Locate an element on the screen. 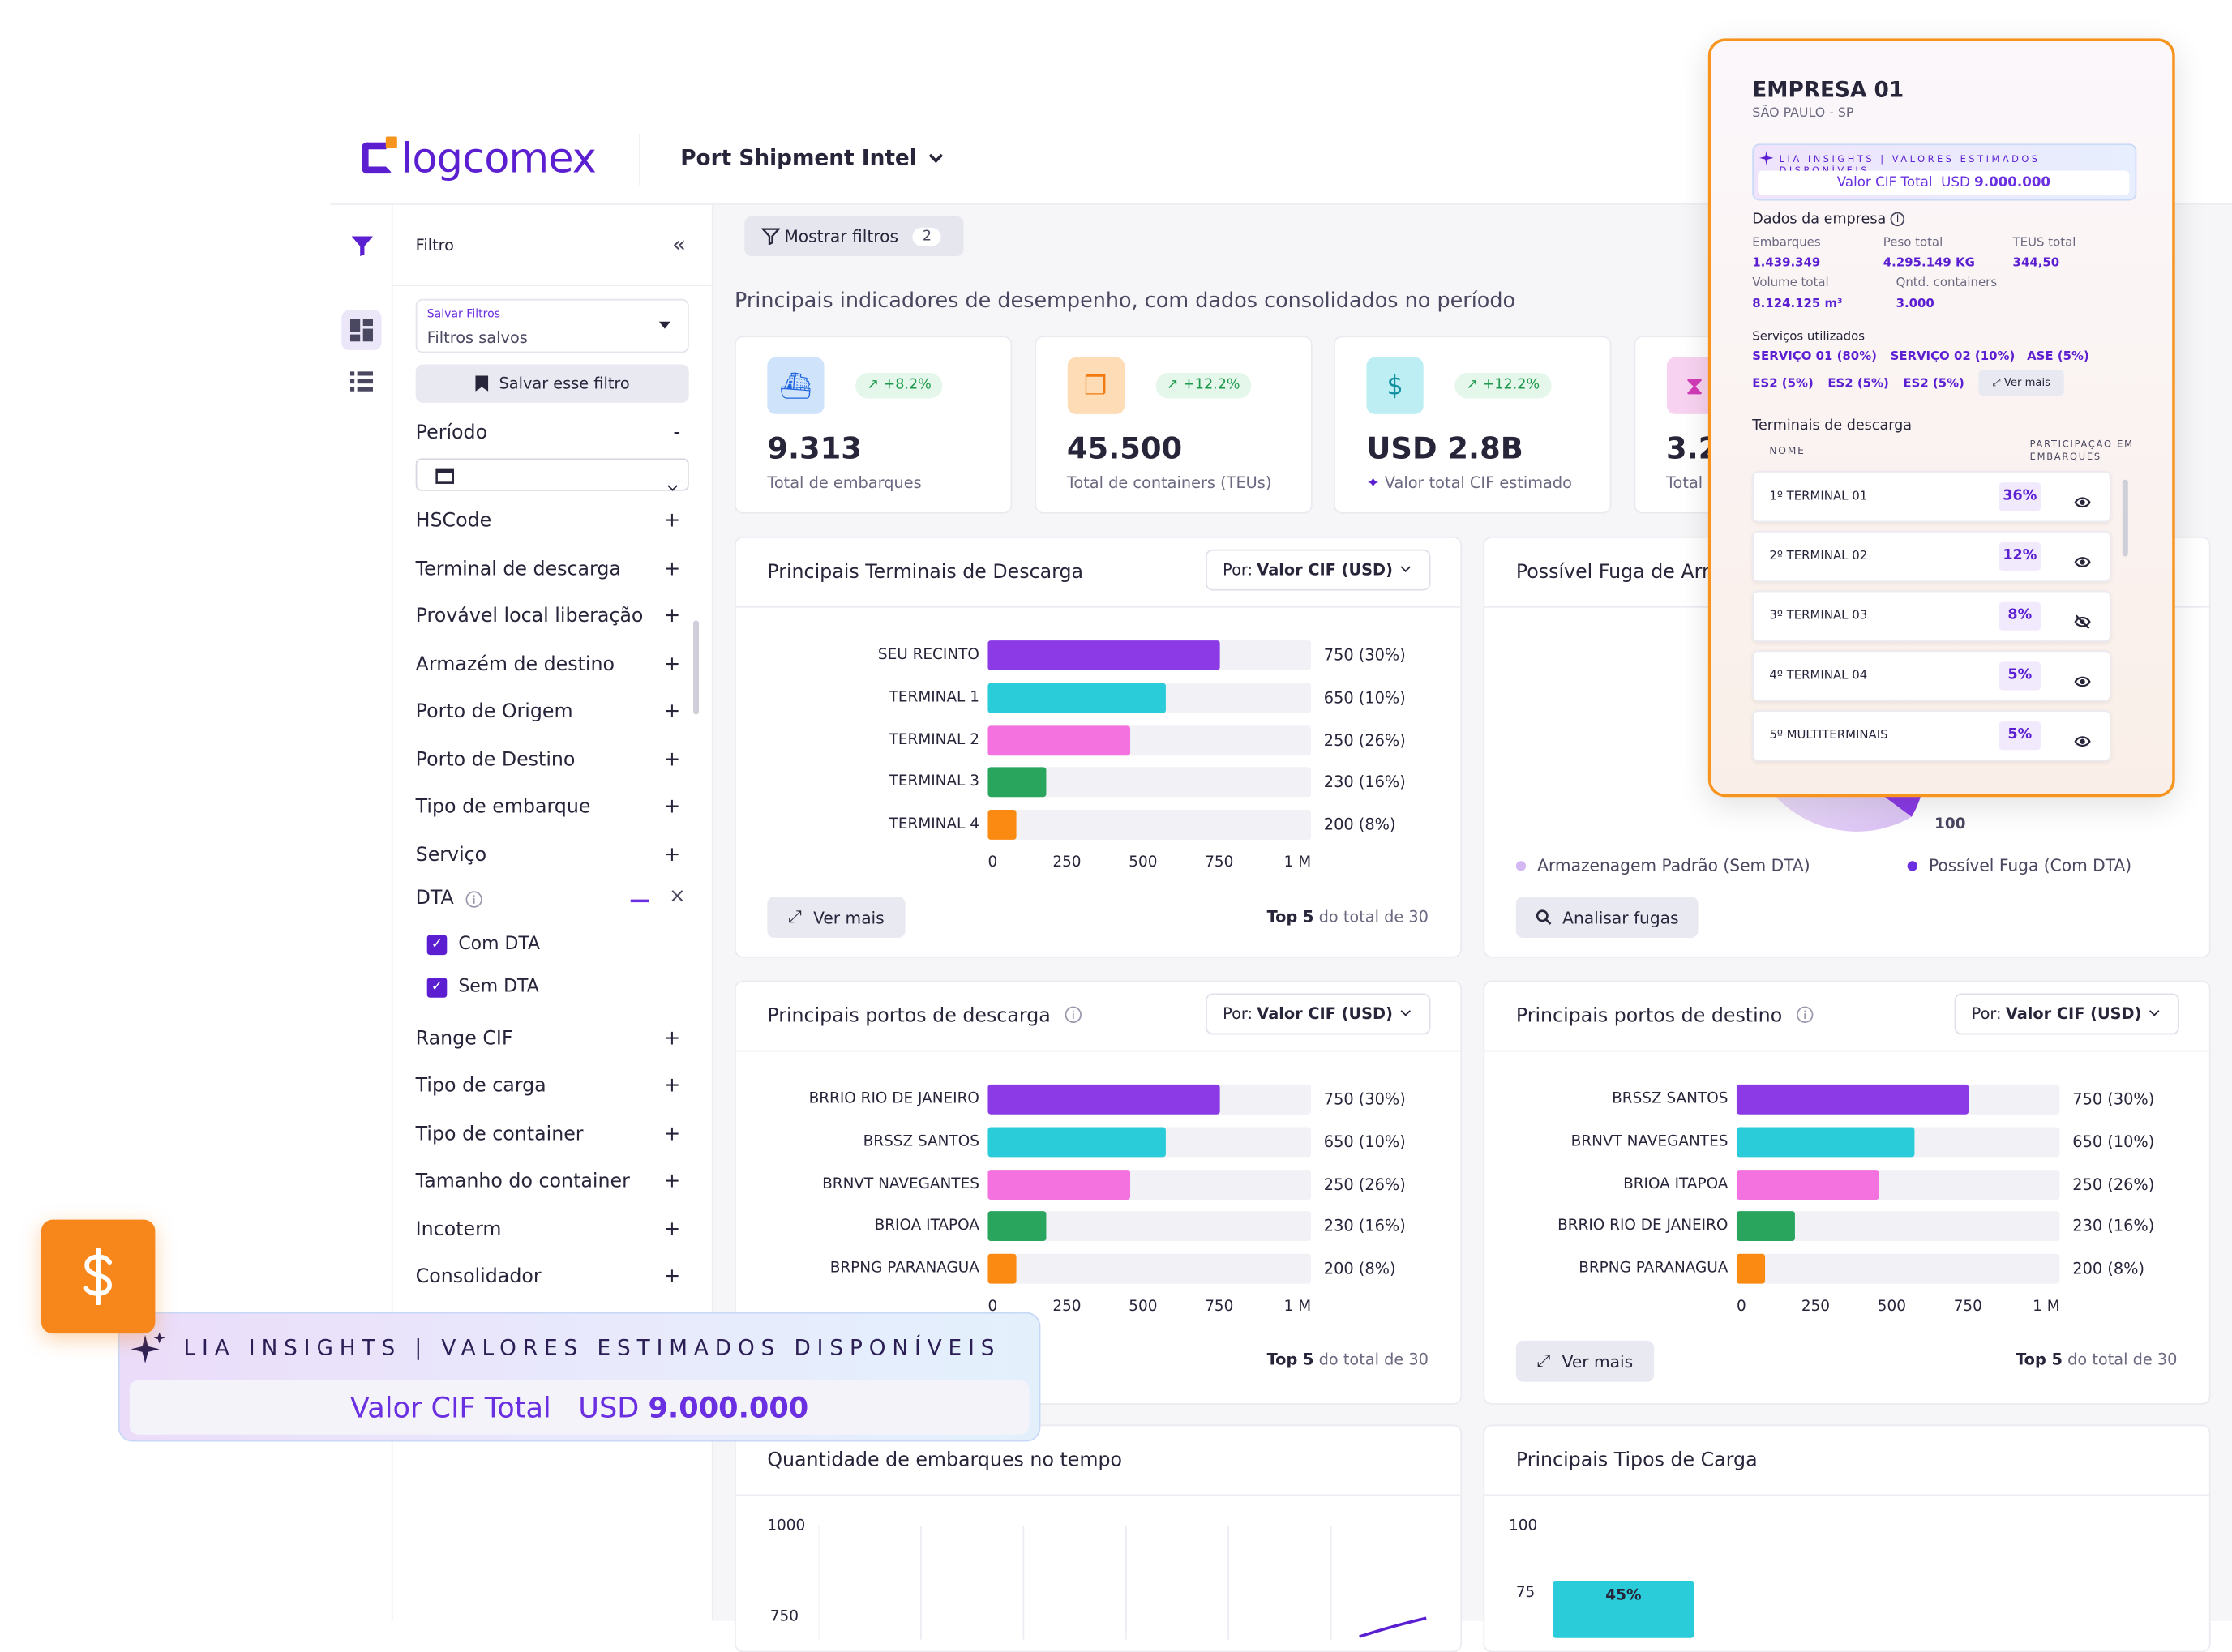 This screenshot has width=2232, height=1652. service-tag: ES2 (5%) is located at coordinates (1858, 385).